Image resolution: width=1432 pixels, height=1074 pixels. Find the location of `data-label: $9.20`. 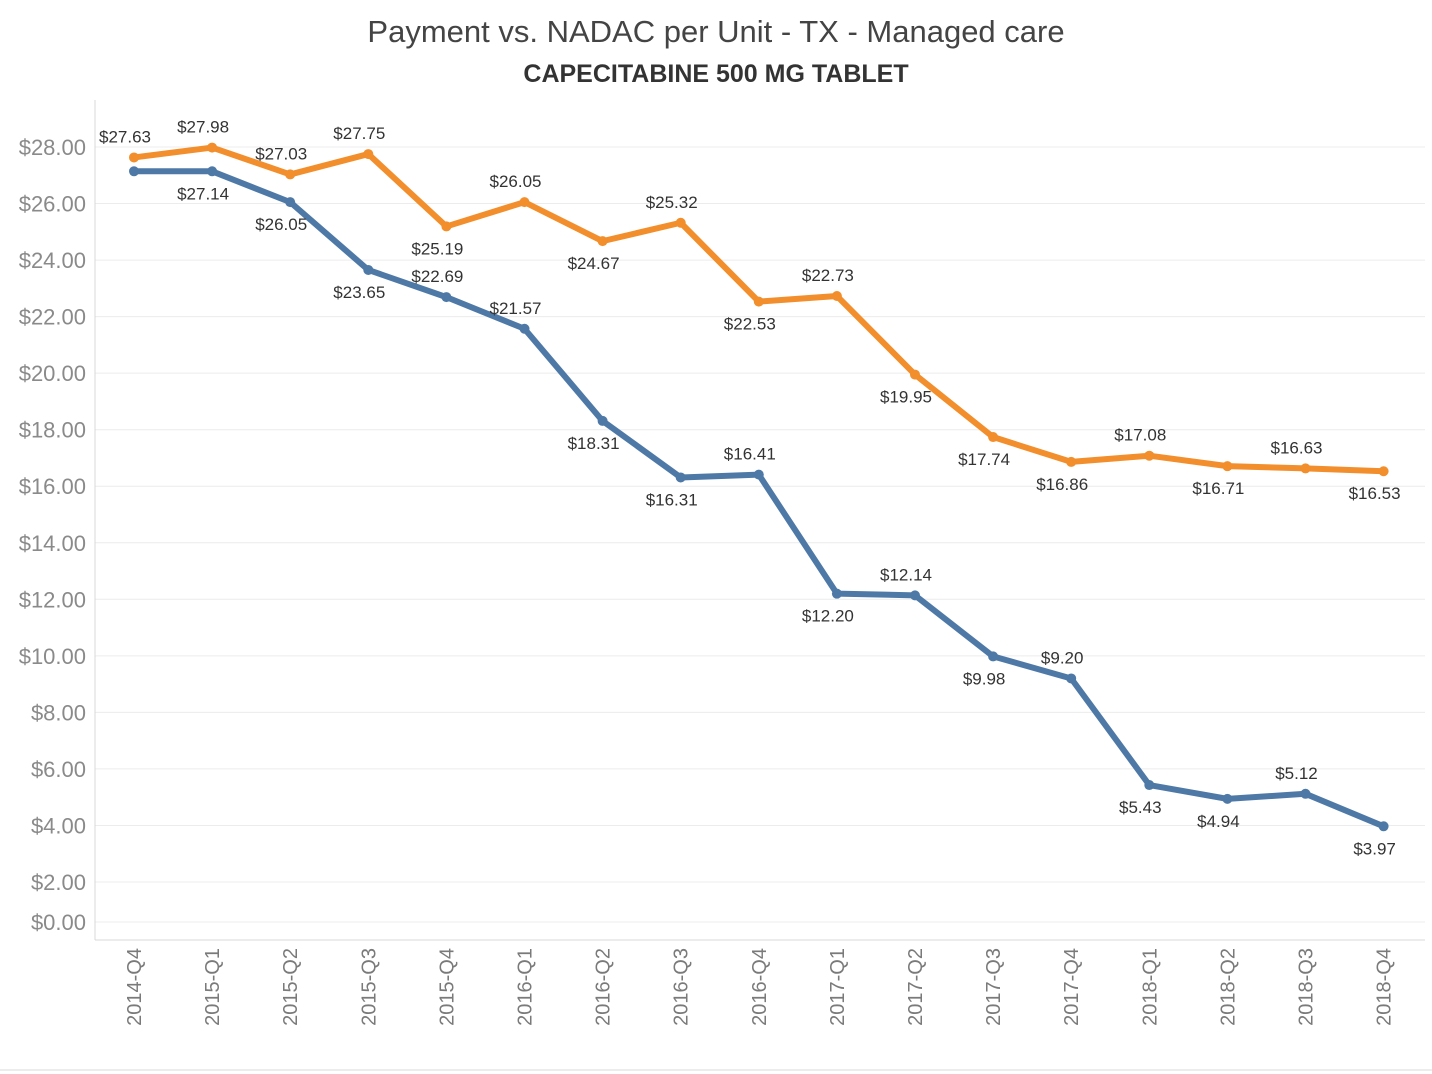

data-label: $9.20 is located at coordinates (1062, 657).